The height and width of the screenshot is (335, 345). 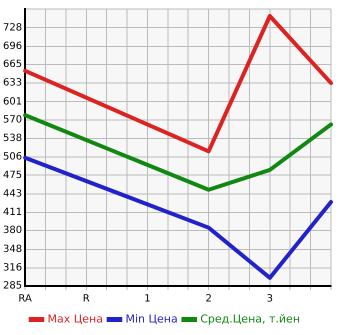 I want to click on y-tick-label: 538, so click(x=12, y=138).